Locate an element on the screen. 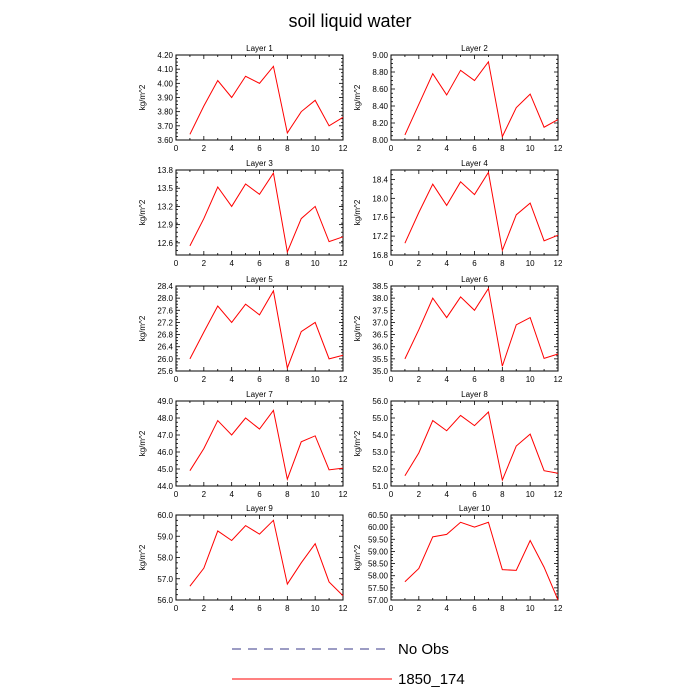 This screenshot has height=700, width=700. y-tick-label: 8.60 is located at coordinates (380, 89).